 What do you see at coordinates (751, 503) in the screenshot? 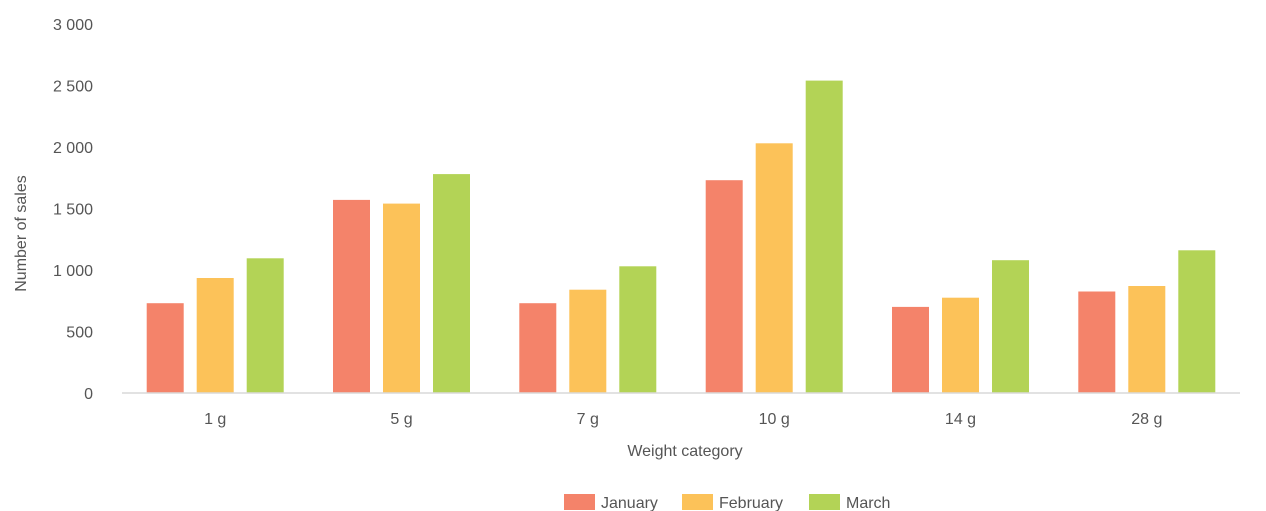
I see `legend-label-february: February` at bounding box center [751, 503].